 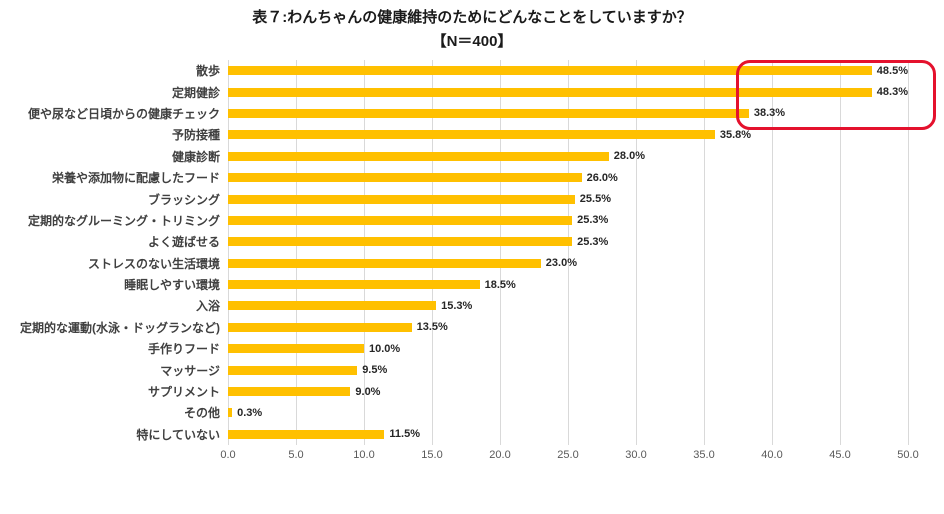 What do you see at coordinates (892, 92) in the screenshot?
I see `value-label: 48.3%` at bounding box center [892, 92].